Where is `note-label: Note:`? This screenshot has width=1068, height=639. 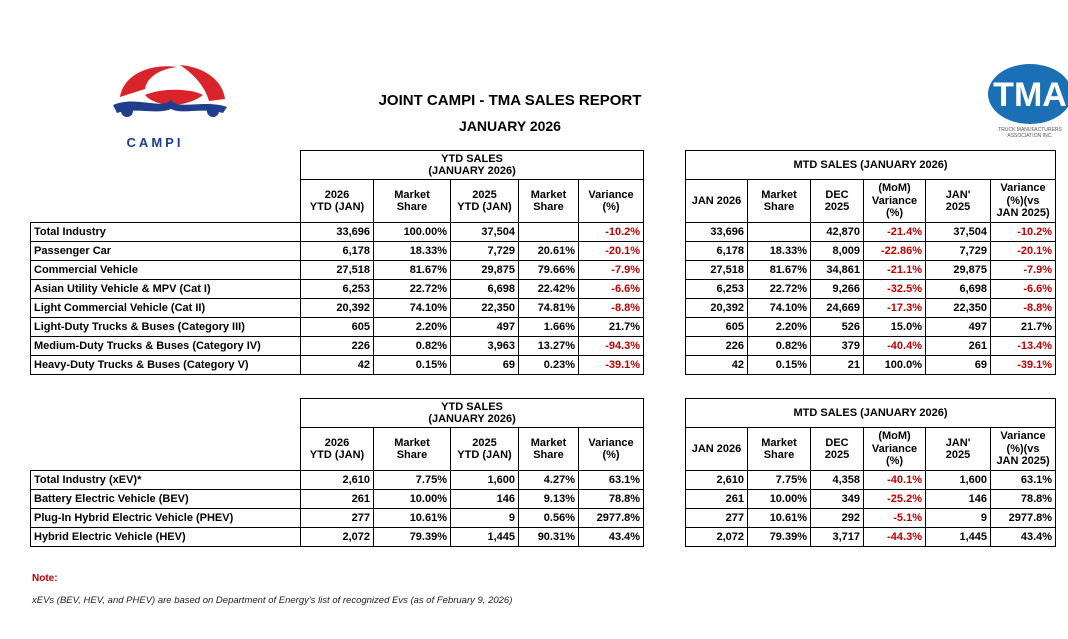 note-label: Note: is located at coordinates (45, 578).